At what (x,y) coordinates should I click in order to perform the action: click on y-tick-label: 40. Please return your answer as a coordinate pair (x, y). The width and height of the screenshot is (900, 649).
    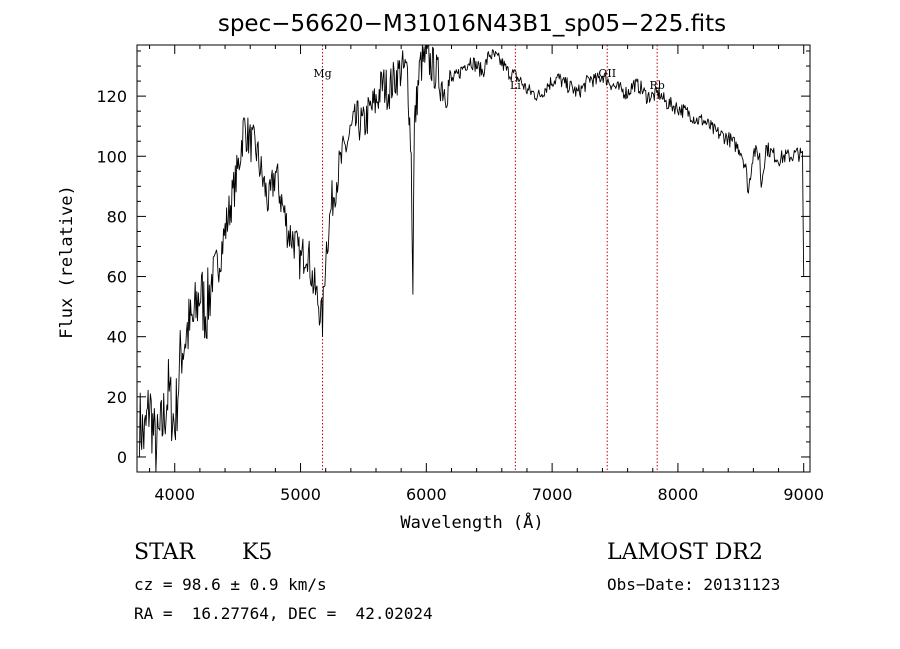
    Looking at the image, I should click on (117, 337).